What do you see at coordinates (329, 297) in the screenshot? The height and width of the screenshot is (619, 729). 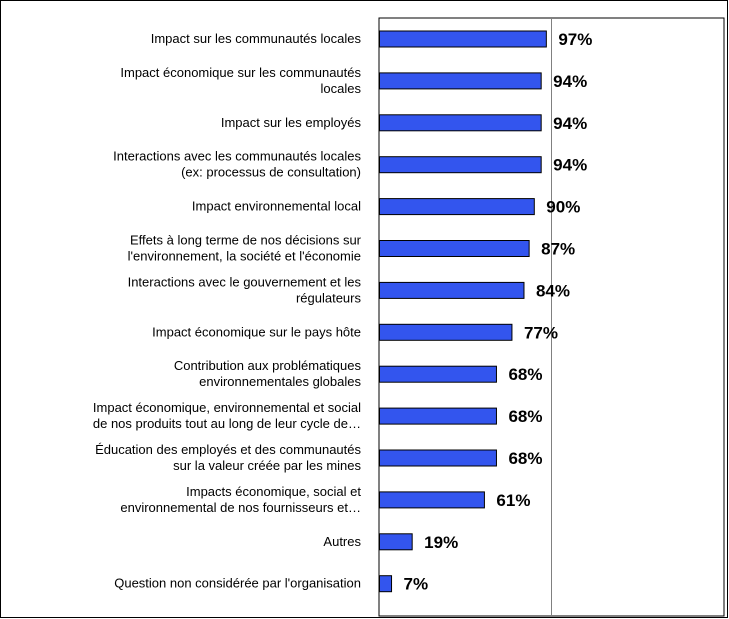 I see `category-label-line: régulateurs` at bounding box center [329, 297].